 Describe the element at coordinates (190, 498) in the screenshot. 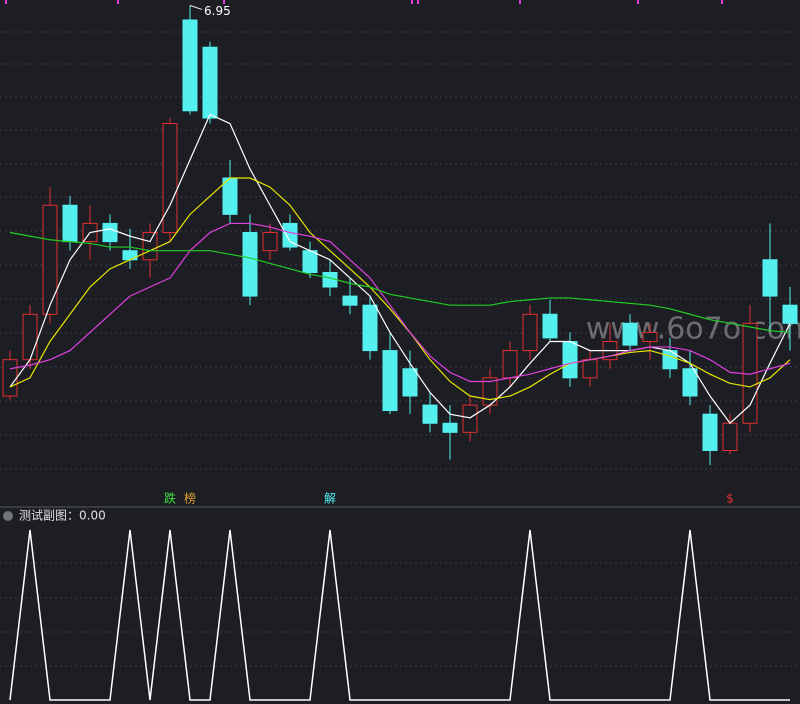

I see `signal-label: 榜` at that location.